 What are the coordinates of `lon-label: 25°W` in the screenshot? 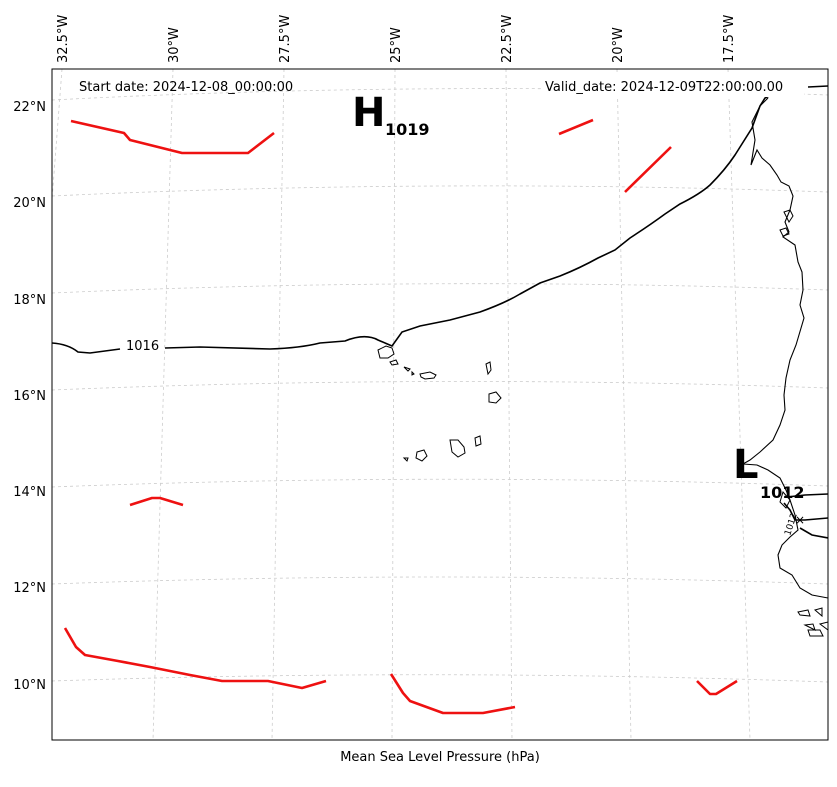 It's located at (396, 45).